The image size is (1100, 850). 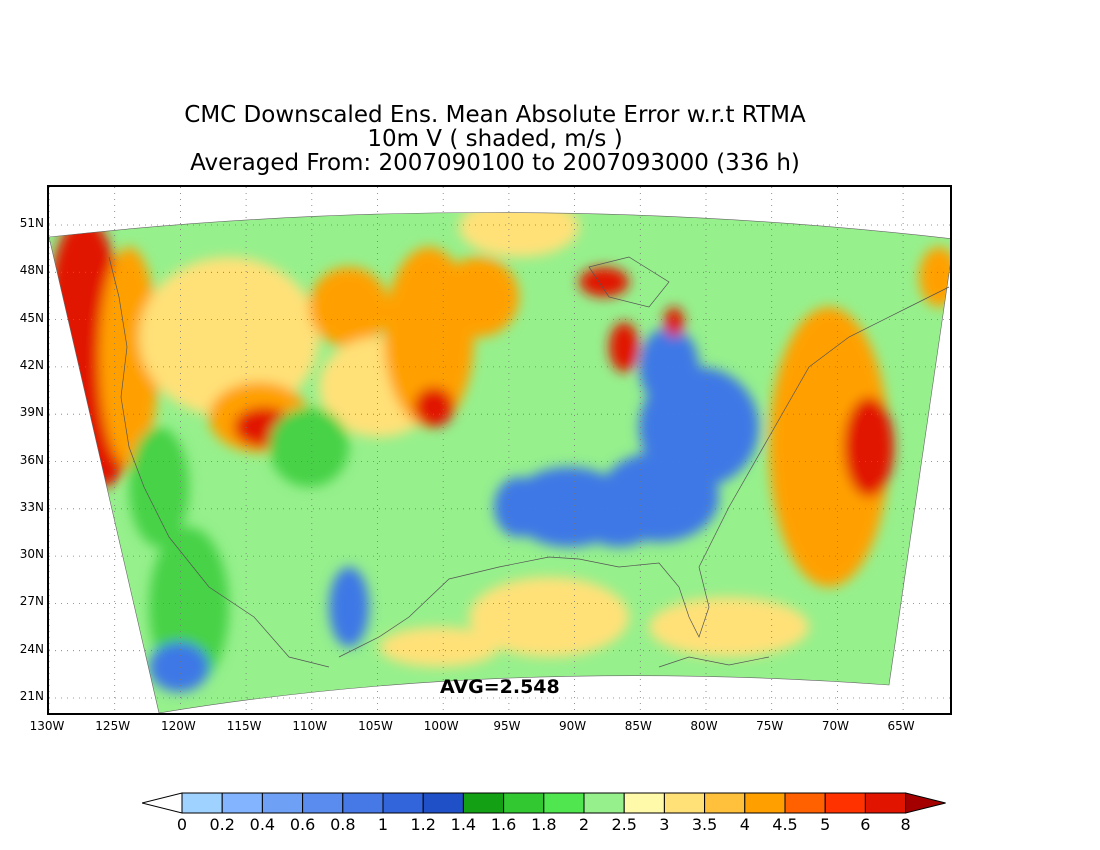 What do you see at coordinates (310, 726) in the screenshot?
I see `lon-label: 110W` at bounding box center [310, 726].